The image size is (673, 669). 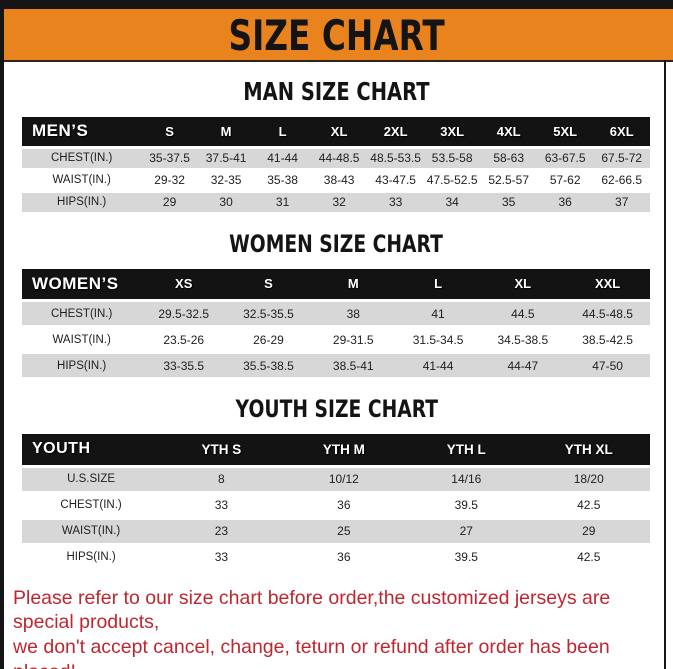 What do you see at coordinates (268, 285) in the screenshot?
I see `size-col-header: S` at bounding box center [268, 285].